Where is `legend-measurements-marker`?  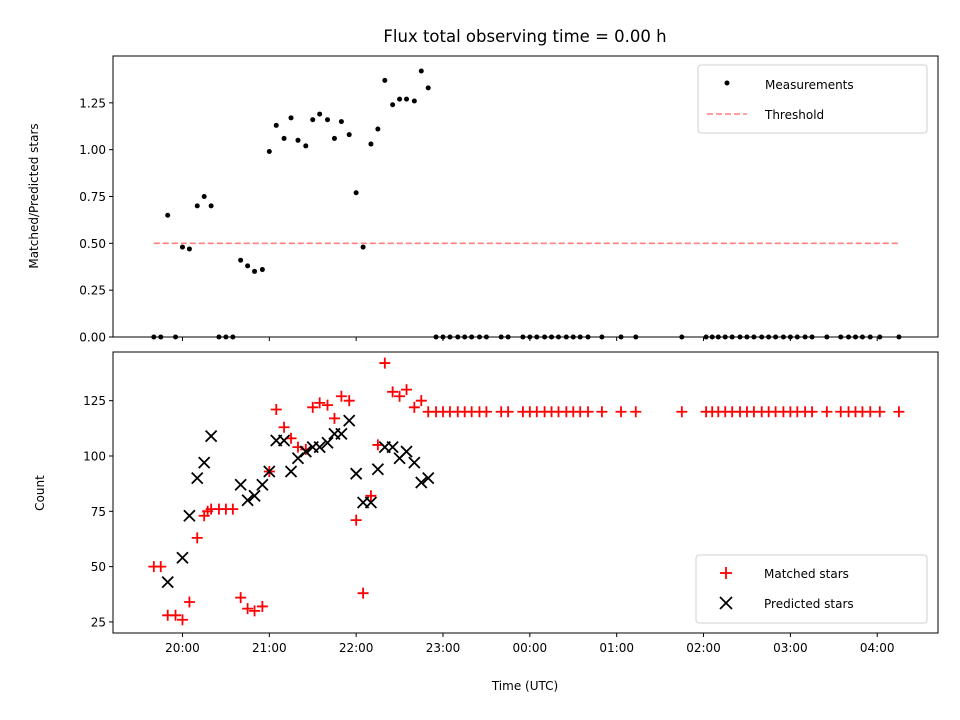
legend-measurements-marker is located at coordinates (727, 83).